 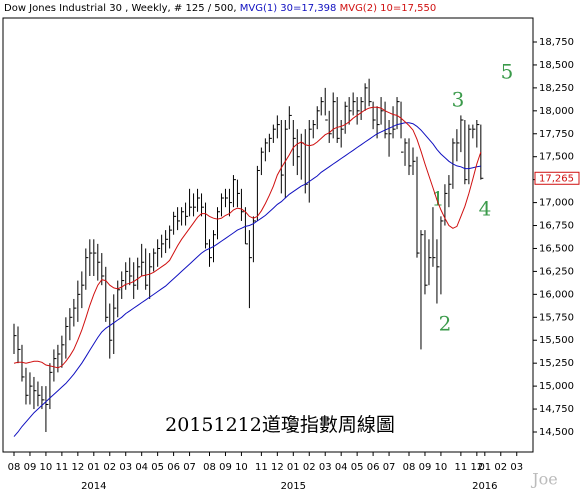 I want to click on year-label: 2014, so click(x=93, y=486).